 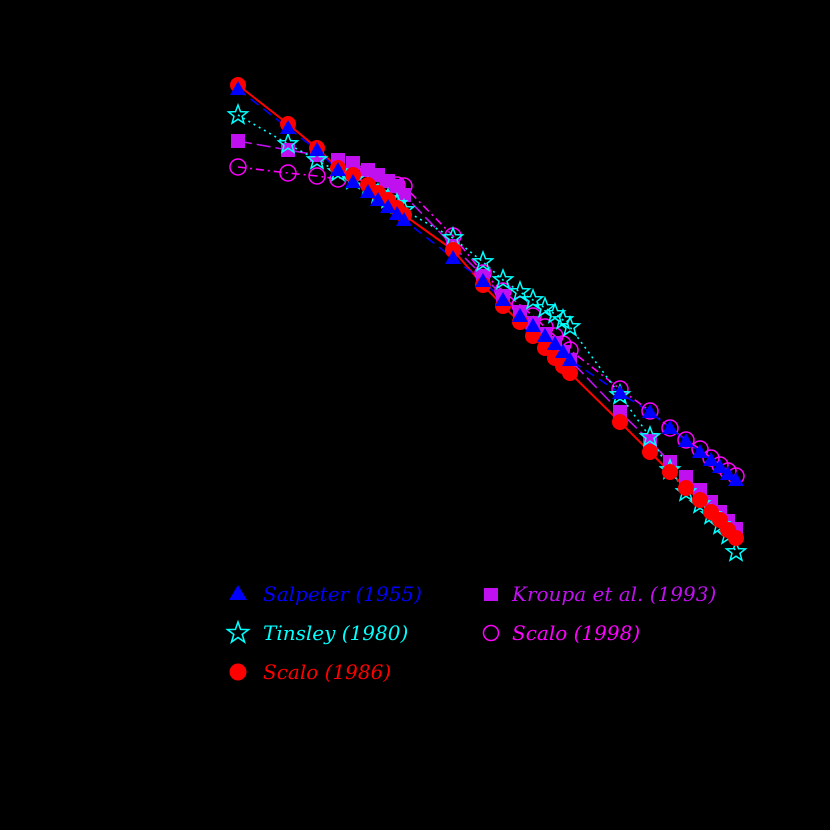 I want to click on legend-label: Scalo (1998), so click(x=576, y=633).